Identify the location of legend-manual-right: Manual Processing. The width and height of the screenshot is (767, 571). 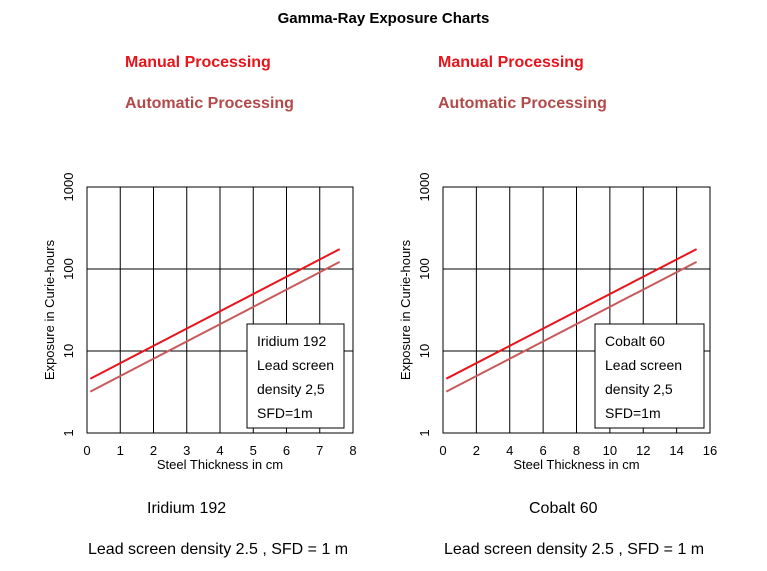
(511, 62).